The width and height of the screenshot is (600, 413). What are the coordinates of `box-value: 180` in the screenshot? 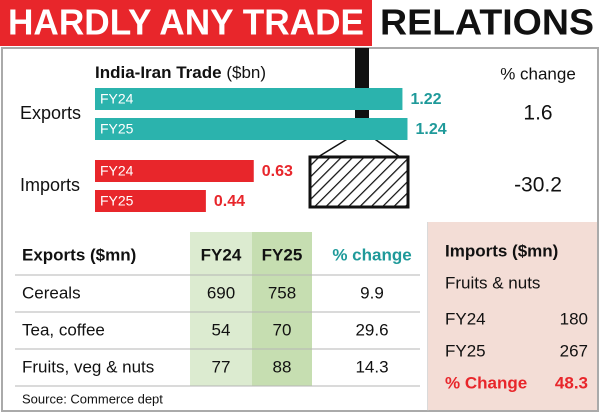 It's located at (574, 318).